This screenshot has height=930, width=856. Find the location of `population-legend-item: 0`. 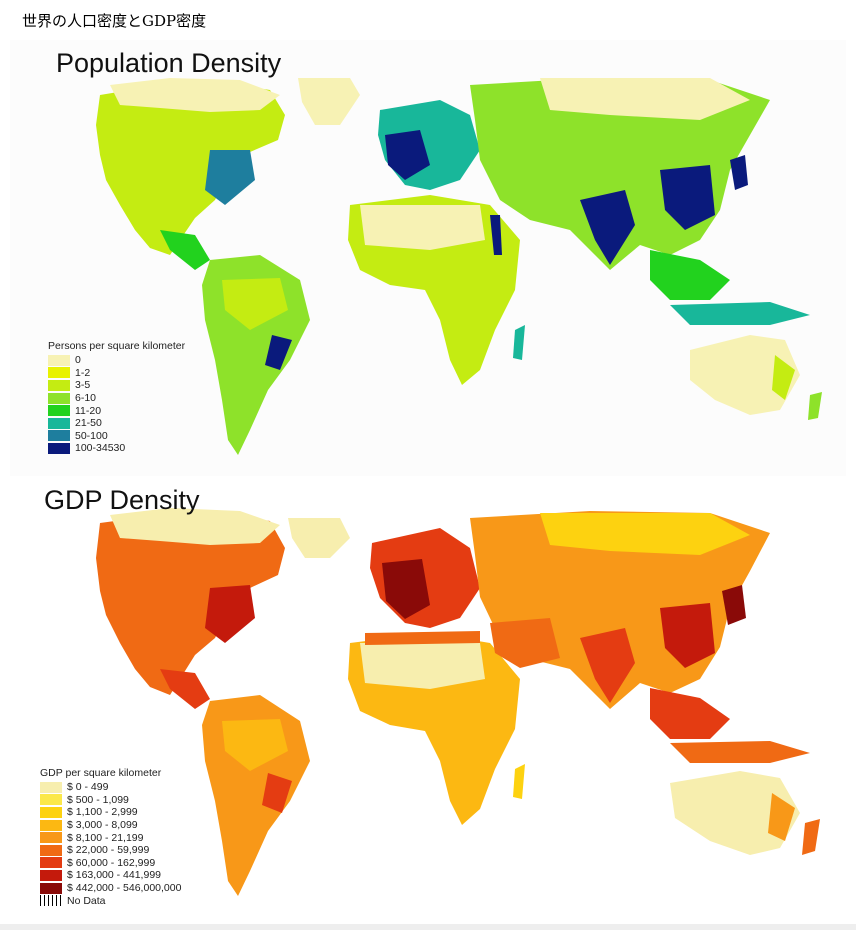

population-legend-item: 0 is located at coordinates (116, 360).